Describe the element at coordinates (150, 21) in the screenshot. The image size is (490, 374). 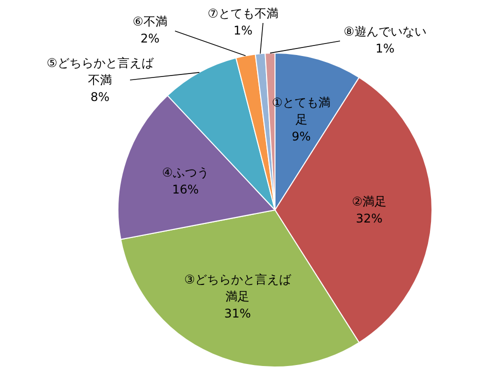
I see `slice-label: ⑥不満` at that location.